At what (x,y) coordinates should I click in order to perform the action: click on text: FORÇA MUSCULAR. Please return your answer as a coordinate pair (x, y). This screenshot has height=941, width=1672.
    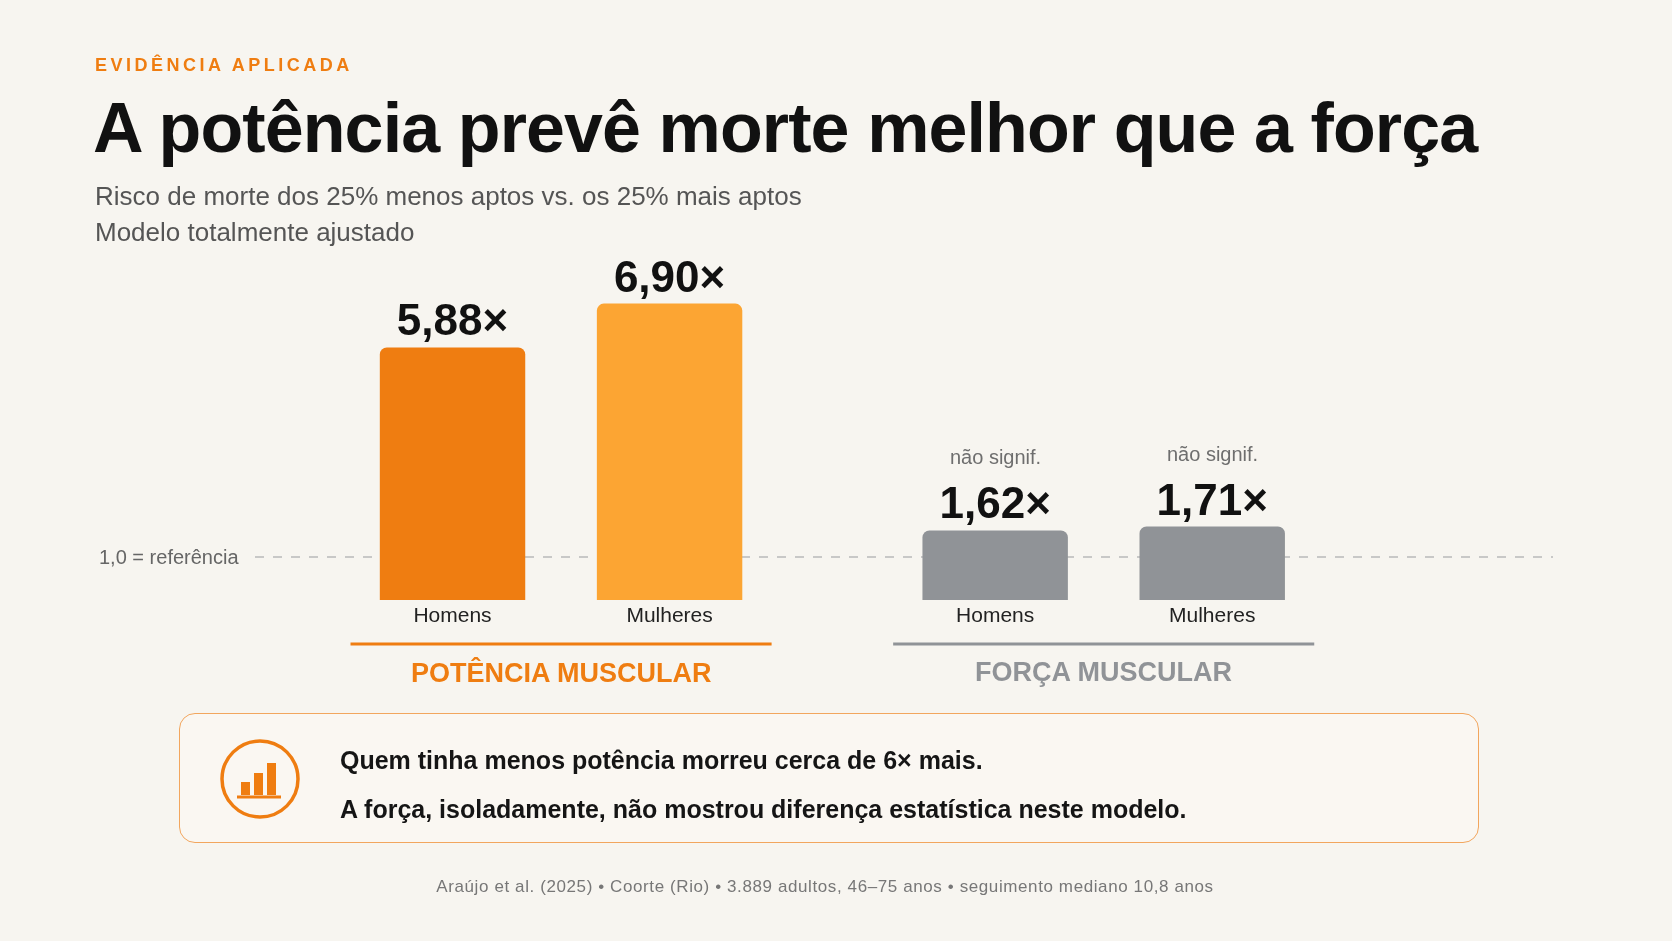
    Looking at the image, I should click on (1103, 672).